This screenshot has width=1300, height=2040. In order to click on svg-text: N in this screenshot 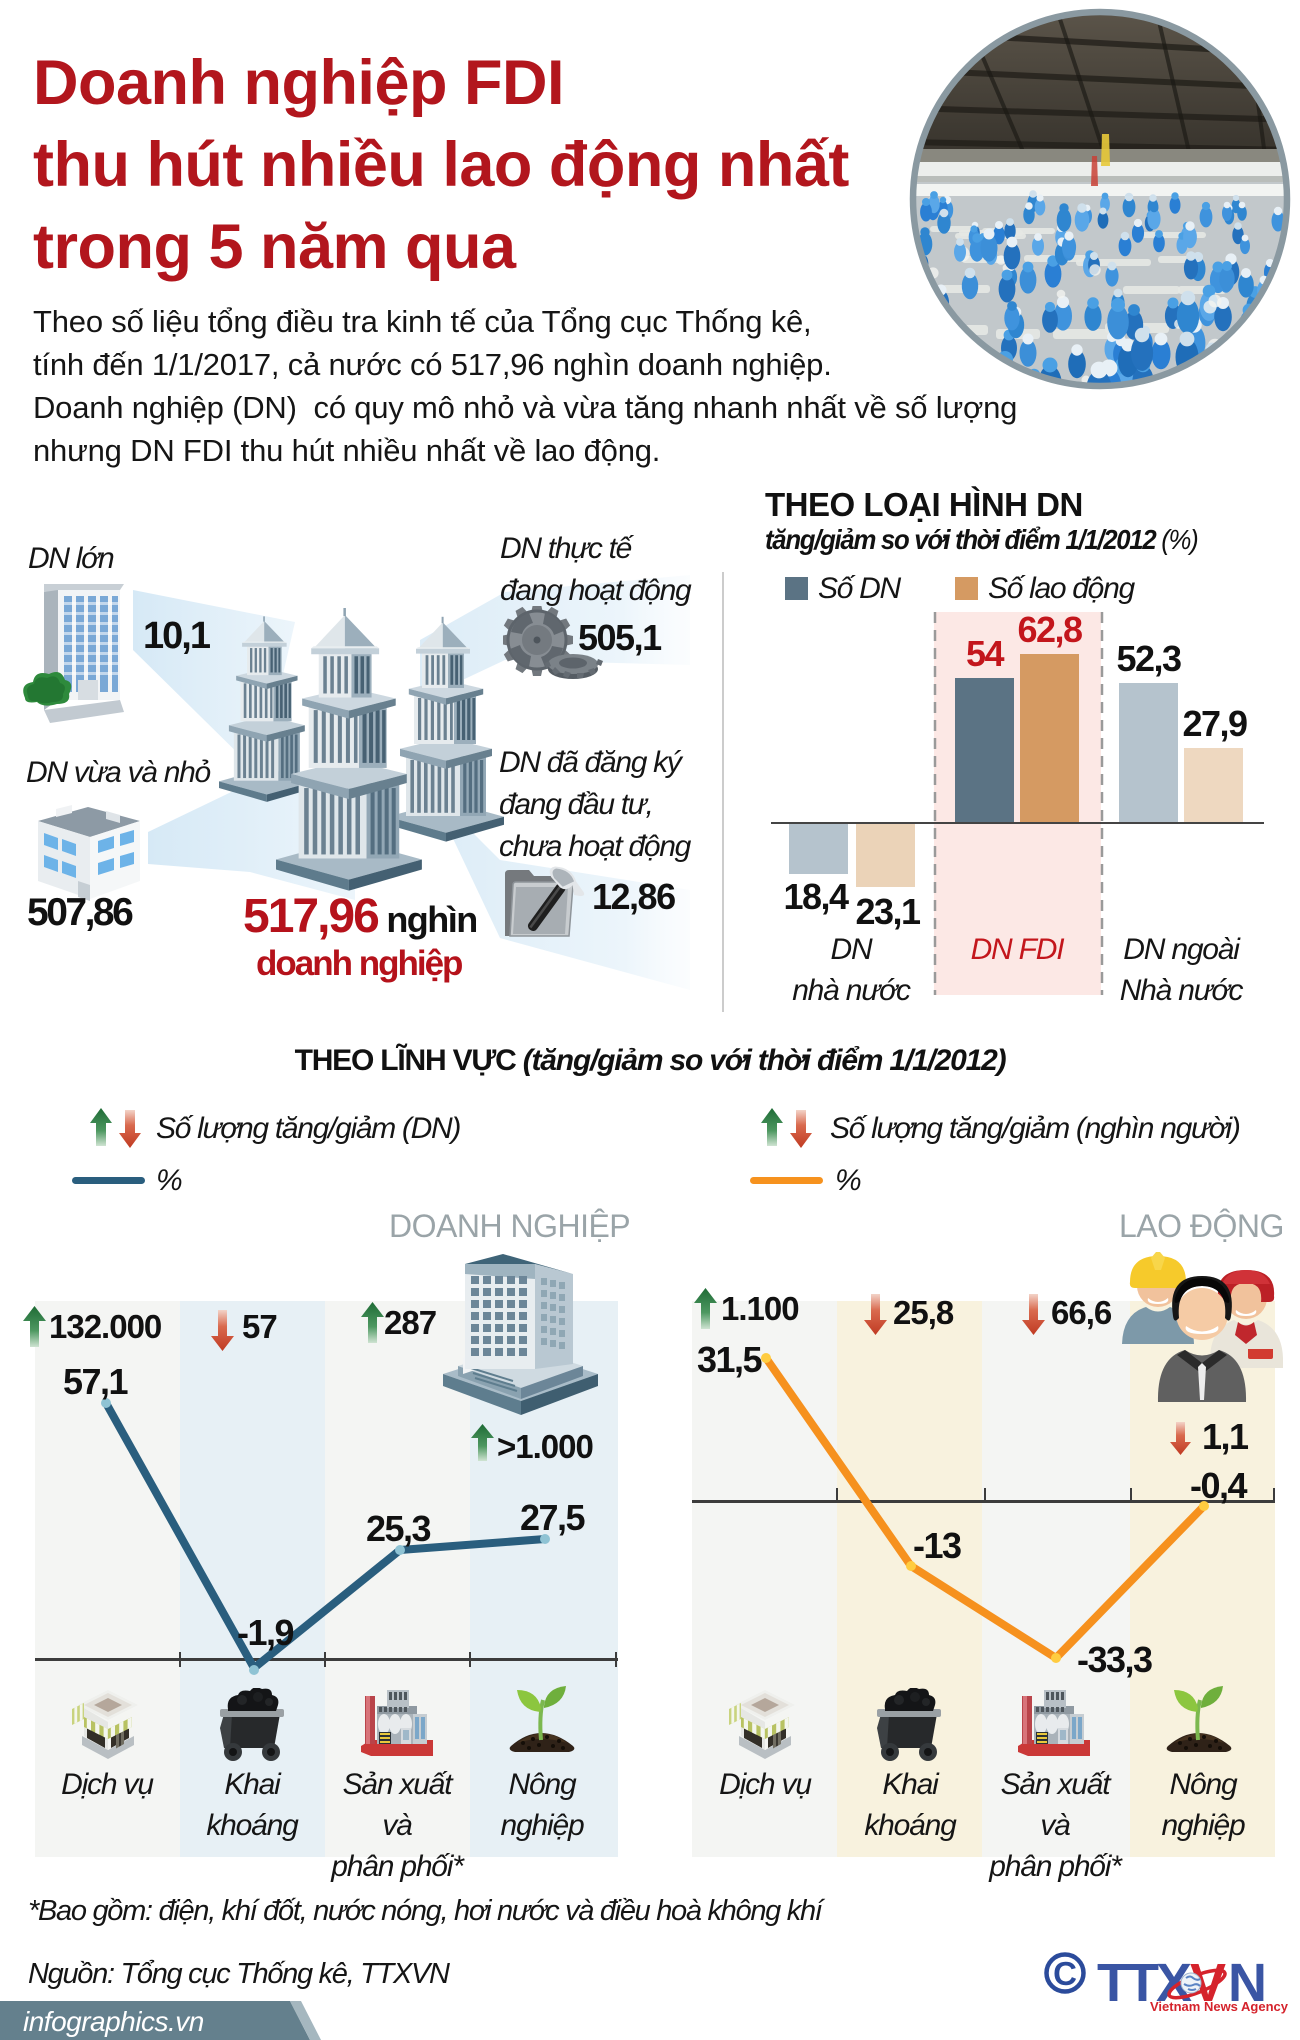, I will do `click(1247, 1983)`.